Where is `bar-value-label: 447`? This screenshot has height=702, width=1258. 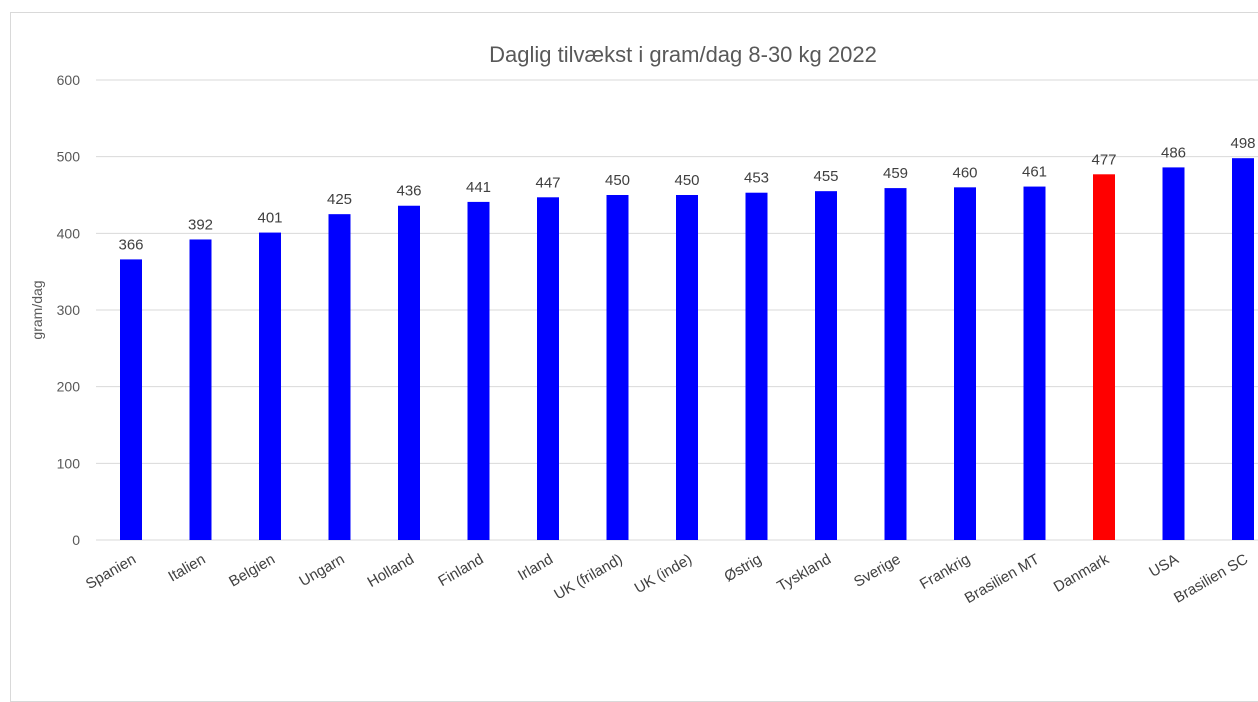 bar-value-label: 447 is located at coordinates (547, 182).